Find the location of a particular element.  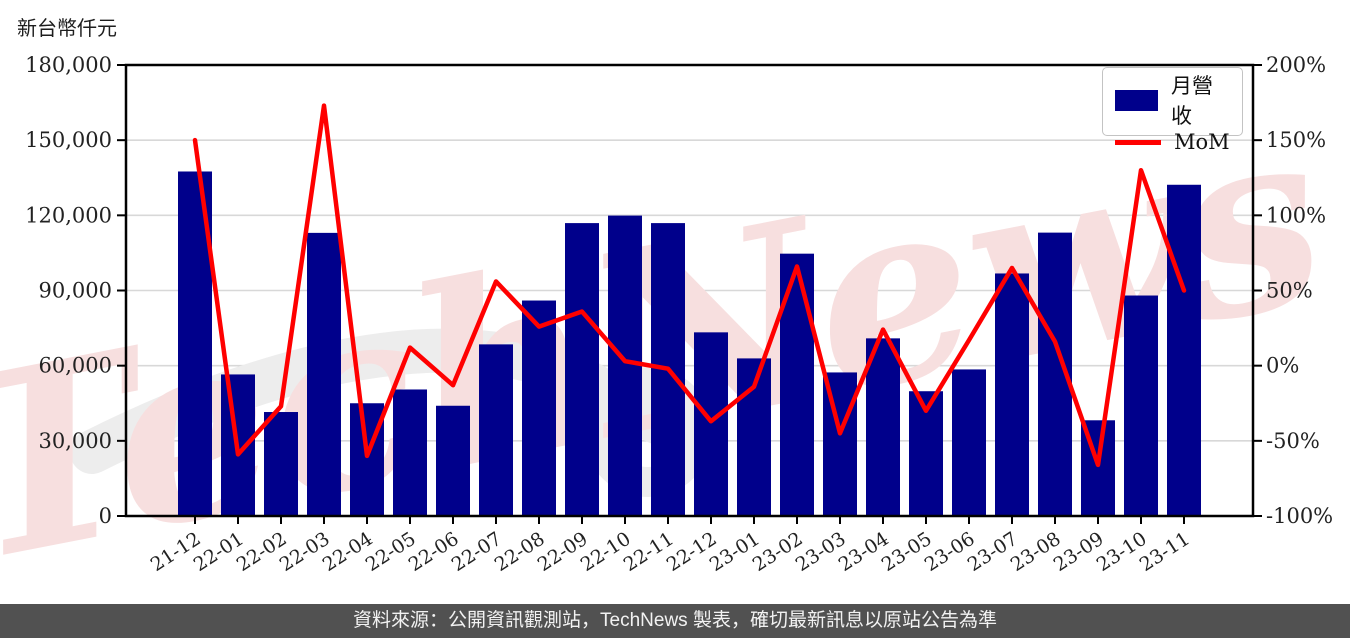

left-axis-unit-label: 新台幣仟元 is located at coordinates (67, 28).